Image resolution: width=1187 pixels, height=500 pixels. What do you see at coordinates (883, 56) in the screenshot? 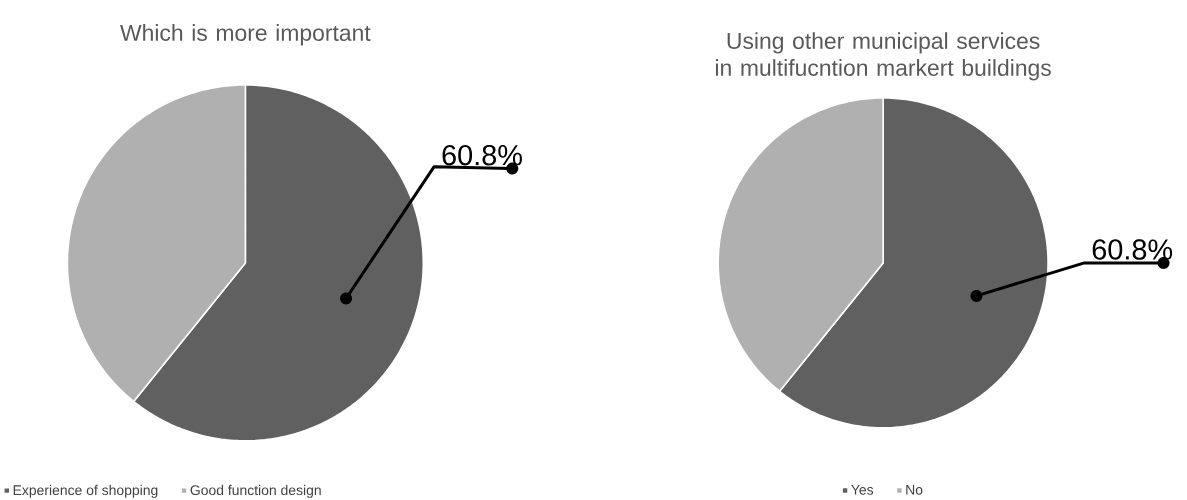
I see `chart-title: Using other municipal services in multifucntion markert buildings` at bounding box center [883, 56].